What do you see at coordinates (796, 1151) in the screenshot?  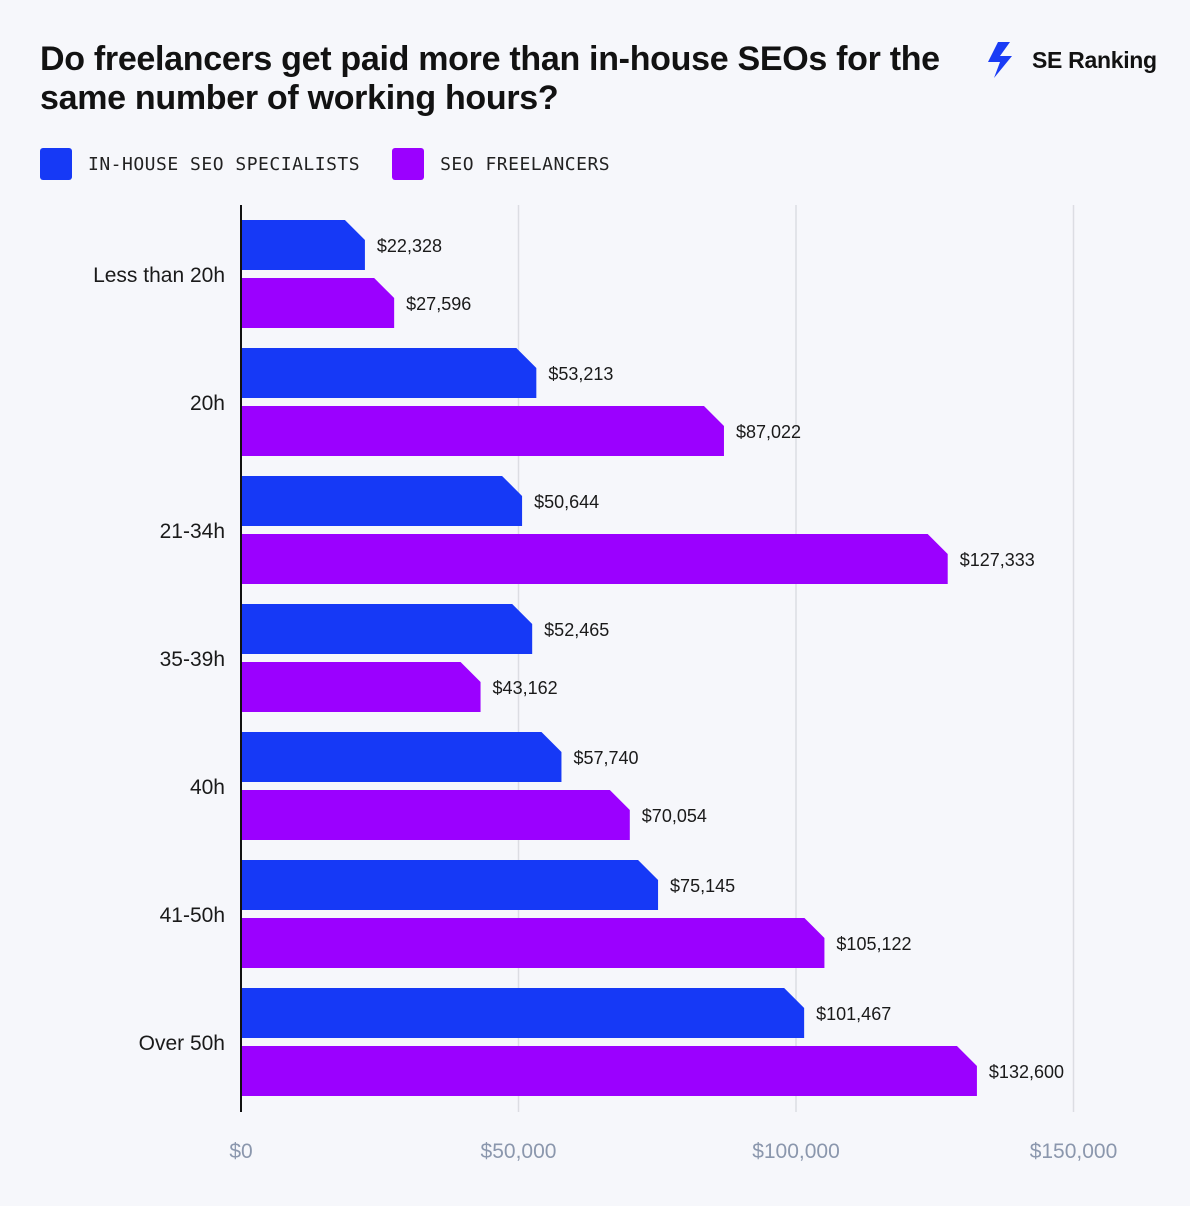 I see `x-tick-label: $100,000` at bounding box center [796, 1151].